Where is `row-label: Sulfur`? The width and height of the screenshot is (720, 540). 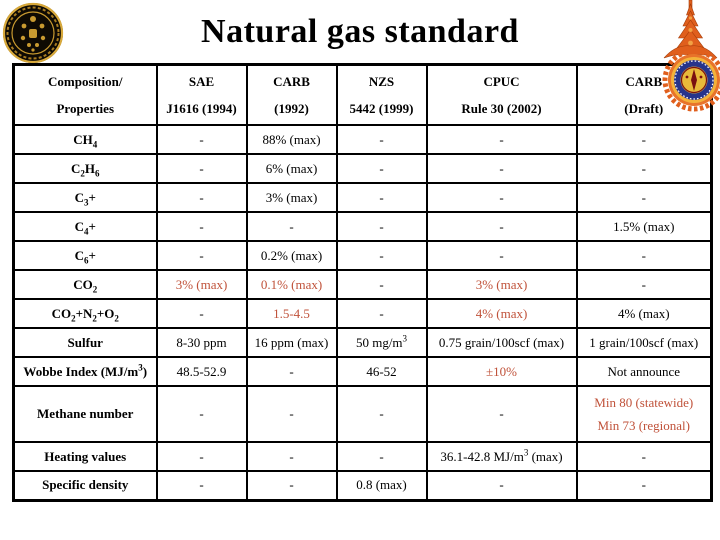
row-label: Sulfur is located at coordinates (85, 342).